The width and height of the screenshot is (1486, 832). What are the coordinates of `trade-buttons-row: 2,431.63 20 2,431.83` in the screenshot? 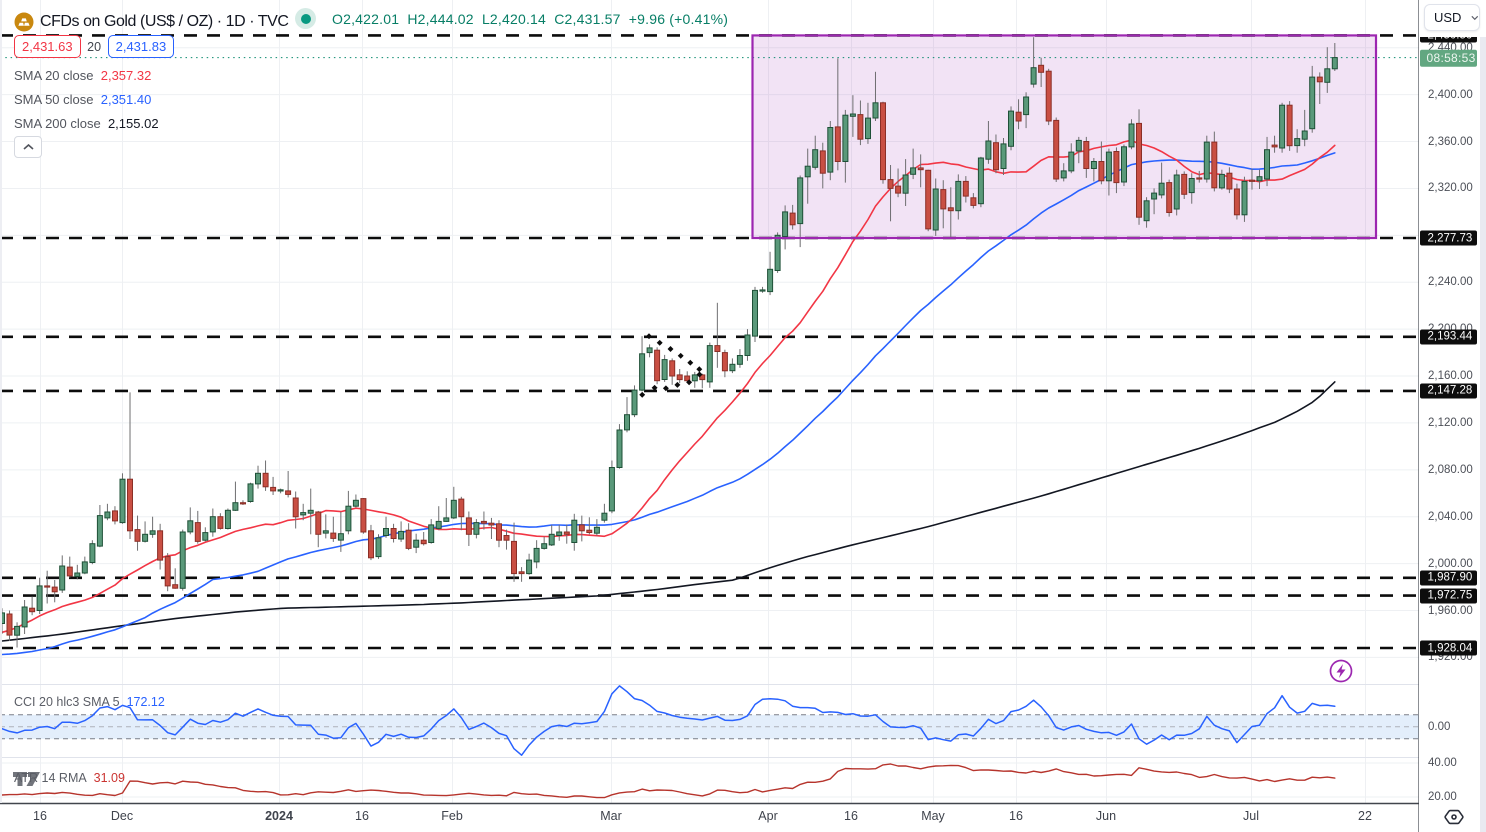 It's located at (94, 46).